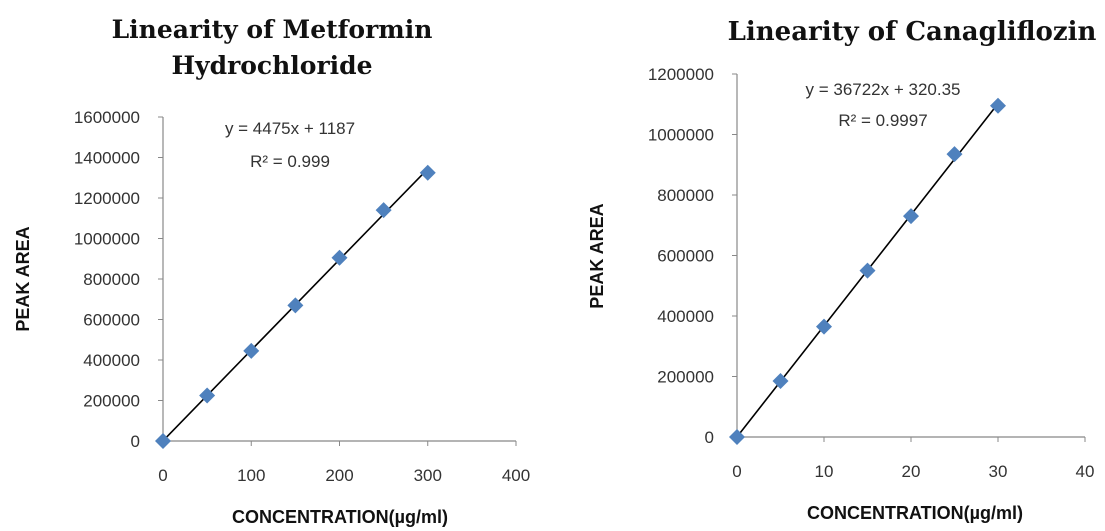  I want to click on x-tick-label: 300, so click(428, 475).